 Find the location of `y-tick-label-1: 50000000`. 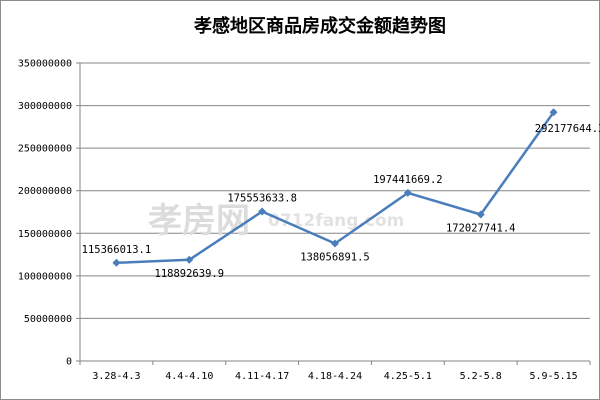

y-tick-label-1: 50000000 is located at coordinates (48, 319).